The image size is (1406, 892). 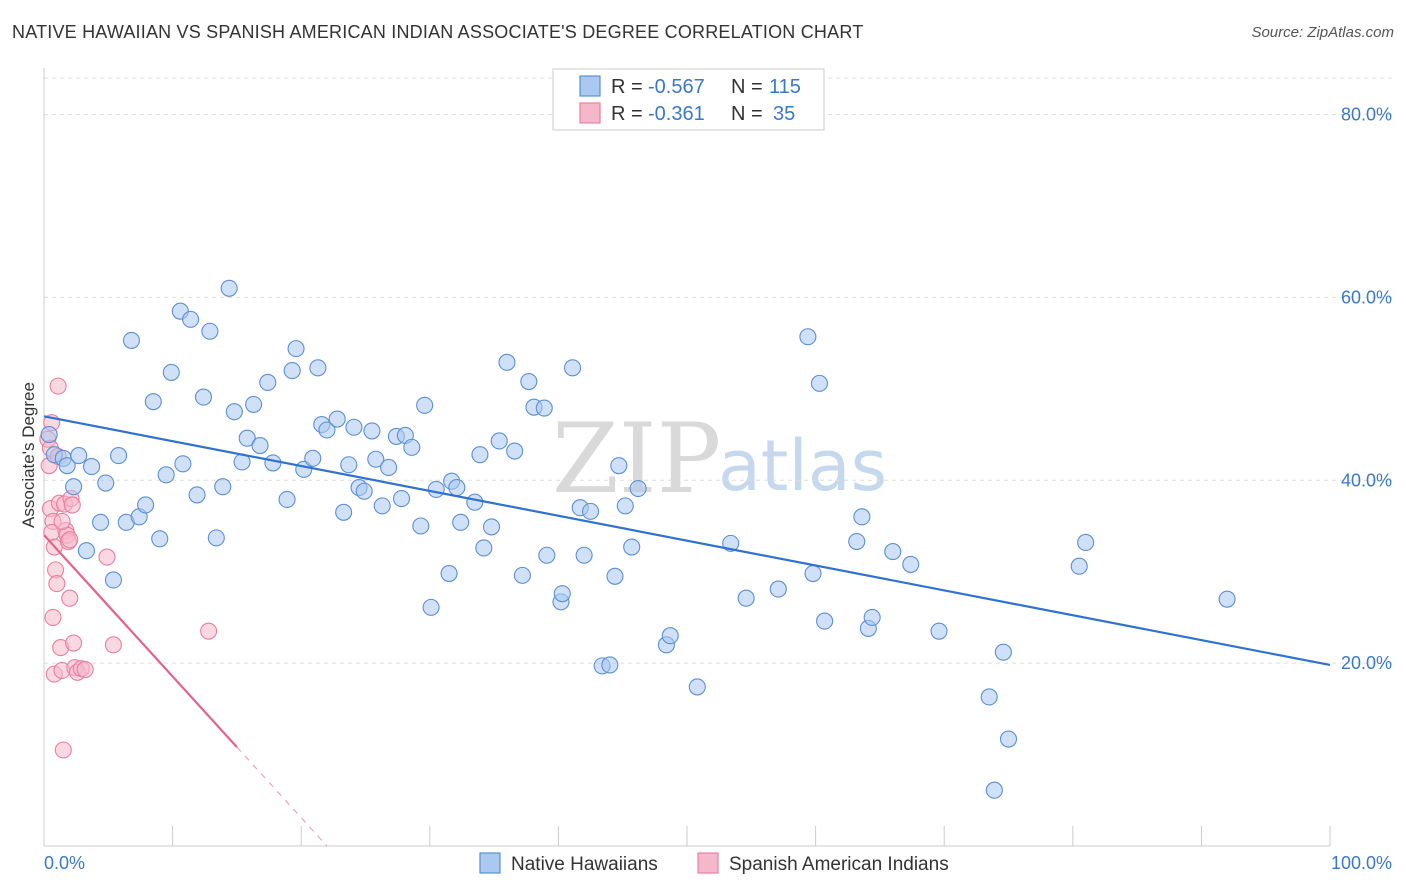 I want to click on legend-n-value-1: 115, so click(x=785, y=87).